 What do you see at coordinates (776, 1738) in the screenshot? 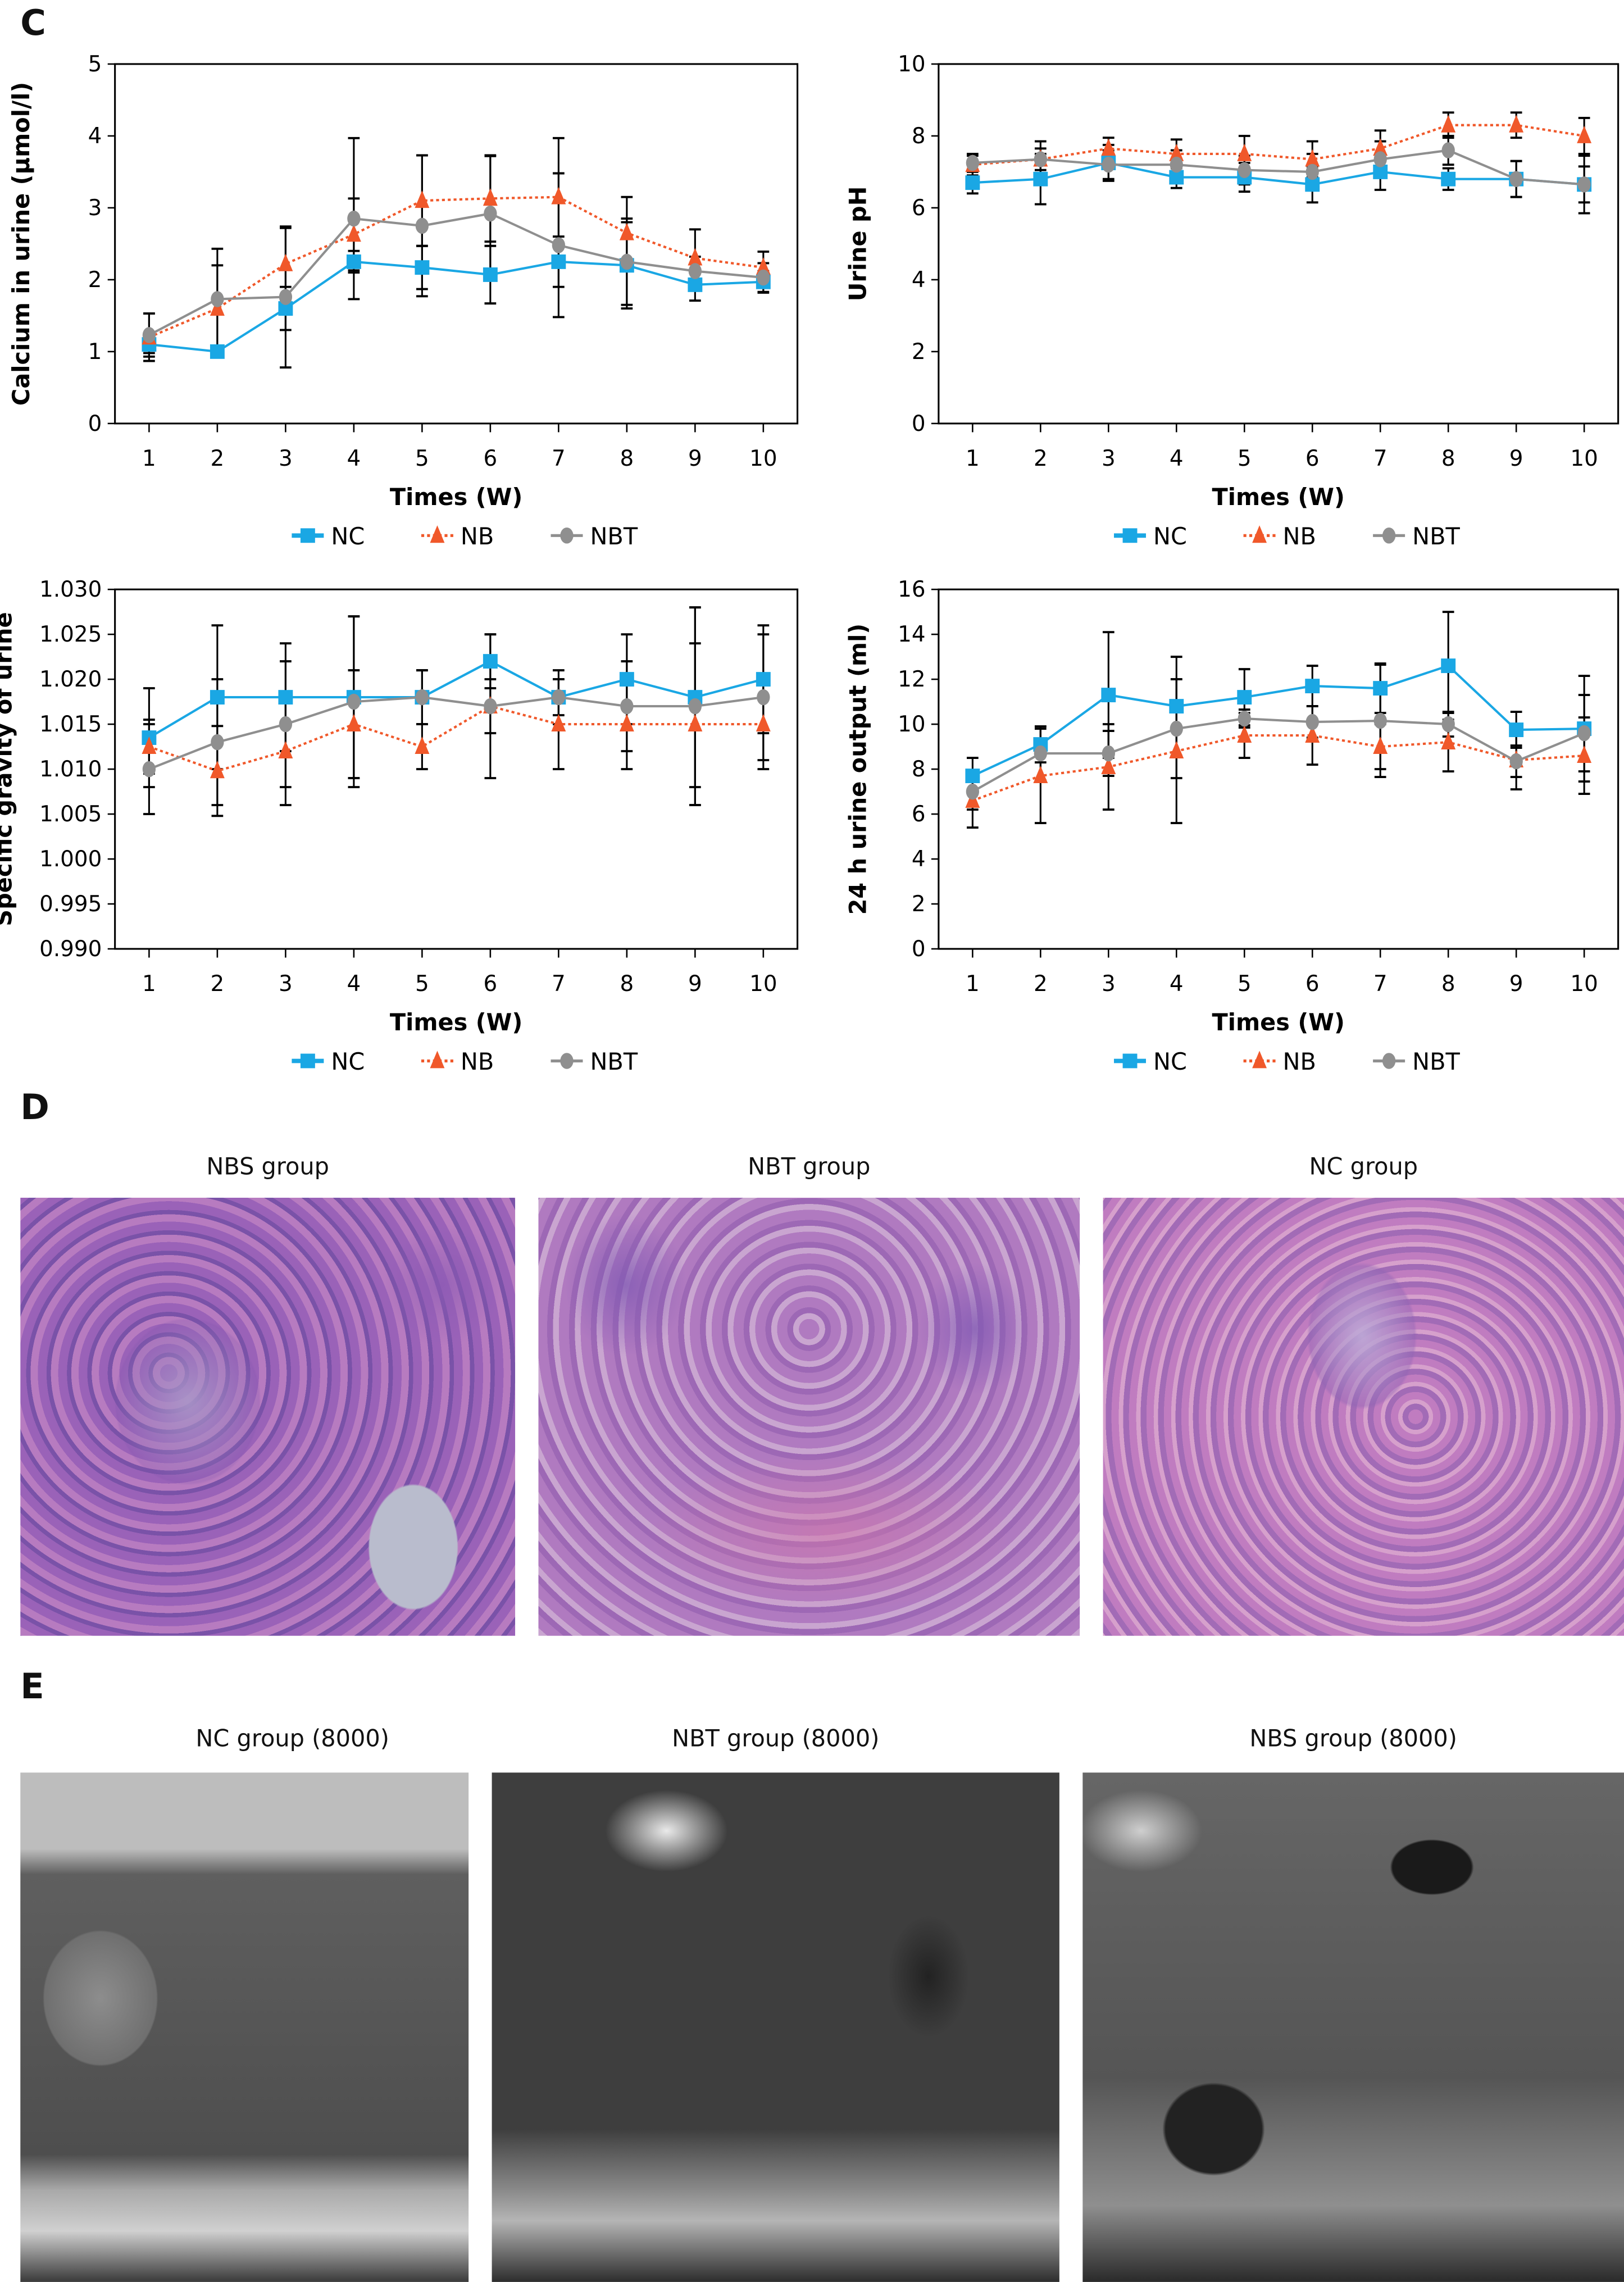
I see `em-title-nbt: NBT group (8000)` at bounding box center [776, 1738].